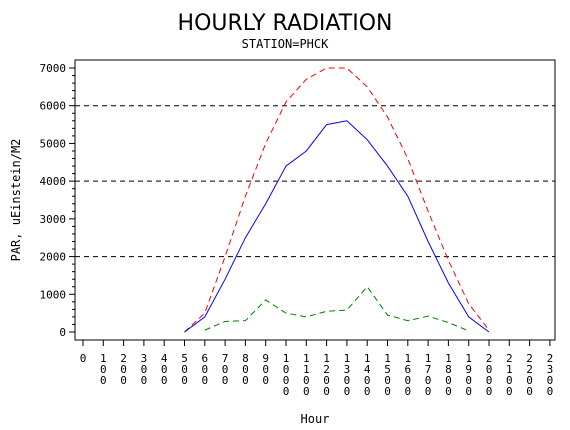 Image resolution: width=570 pixels, height=430 pixels. I want to click on y-tick-label: 3000, so click(53, 219).